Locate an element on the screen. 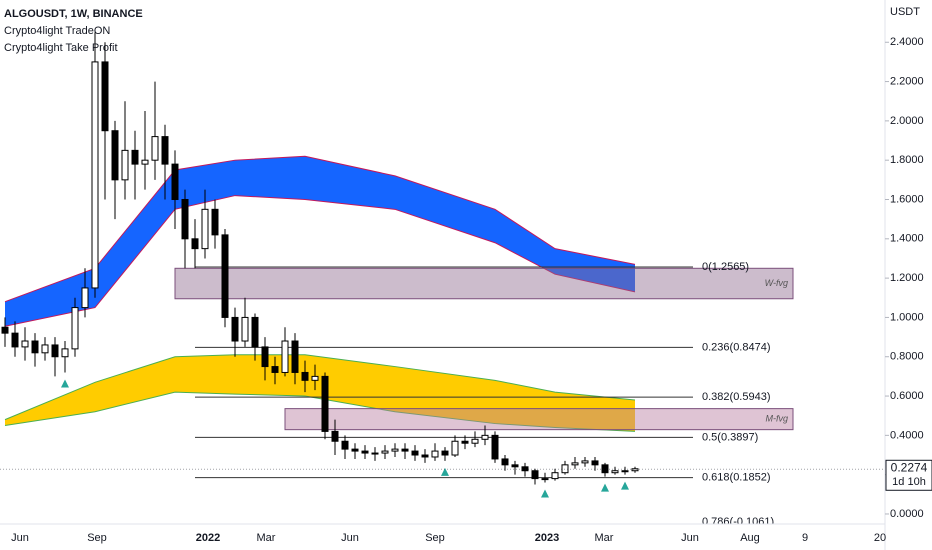  x-tick-label: 2023 is located at coordinates (547, 538).